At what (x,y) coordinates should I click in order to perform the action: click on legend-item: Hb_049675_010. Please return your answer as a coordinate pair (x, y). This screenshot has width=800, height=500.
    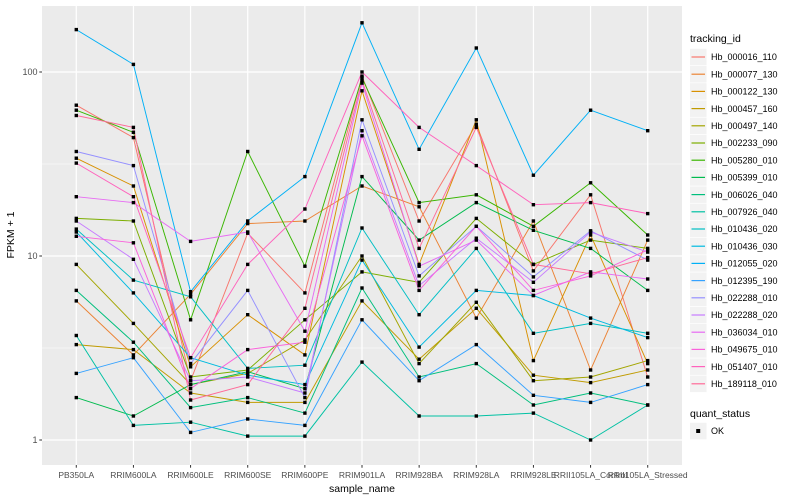
    Looking at the image, I should click on (734, 349).